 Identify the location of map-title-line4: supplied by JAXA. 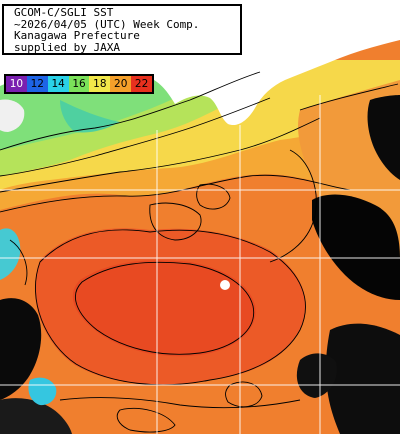
(67, 47).